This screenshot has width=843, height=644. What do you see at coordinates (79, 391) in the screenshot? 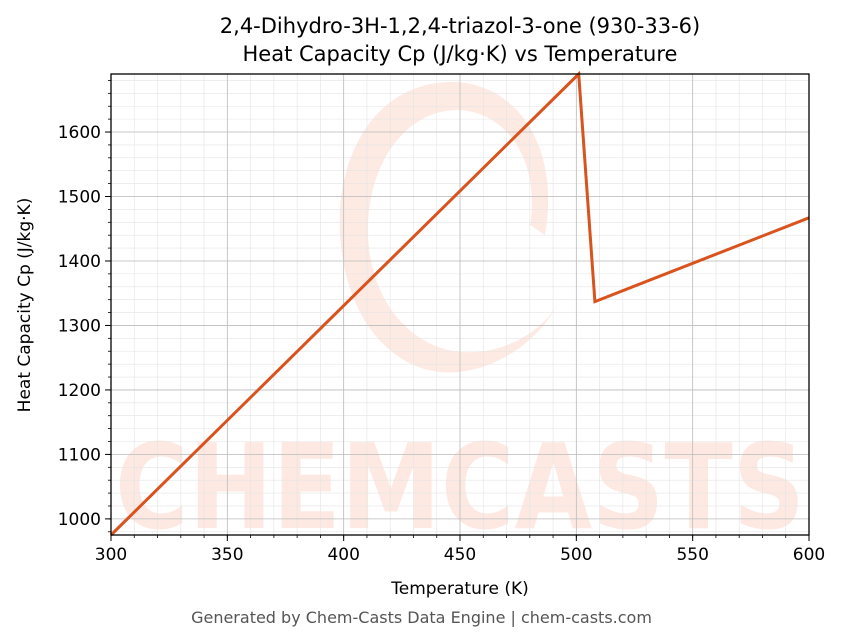
I see `y-tick-label: 1200` at bounding box center [79, 391].